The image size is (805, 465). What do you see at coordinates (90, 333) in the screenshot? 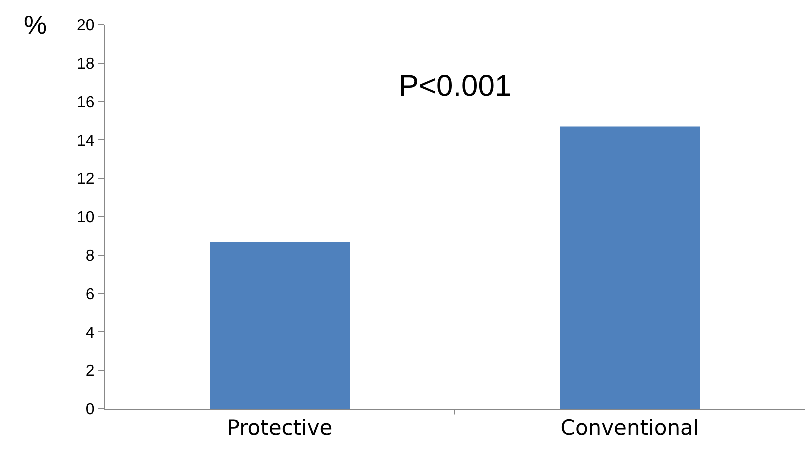
I see `y-tick-label: 4` at bounding box center [90, 333].